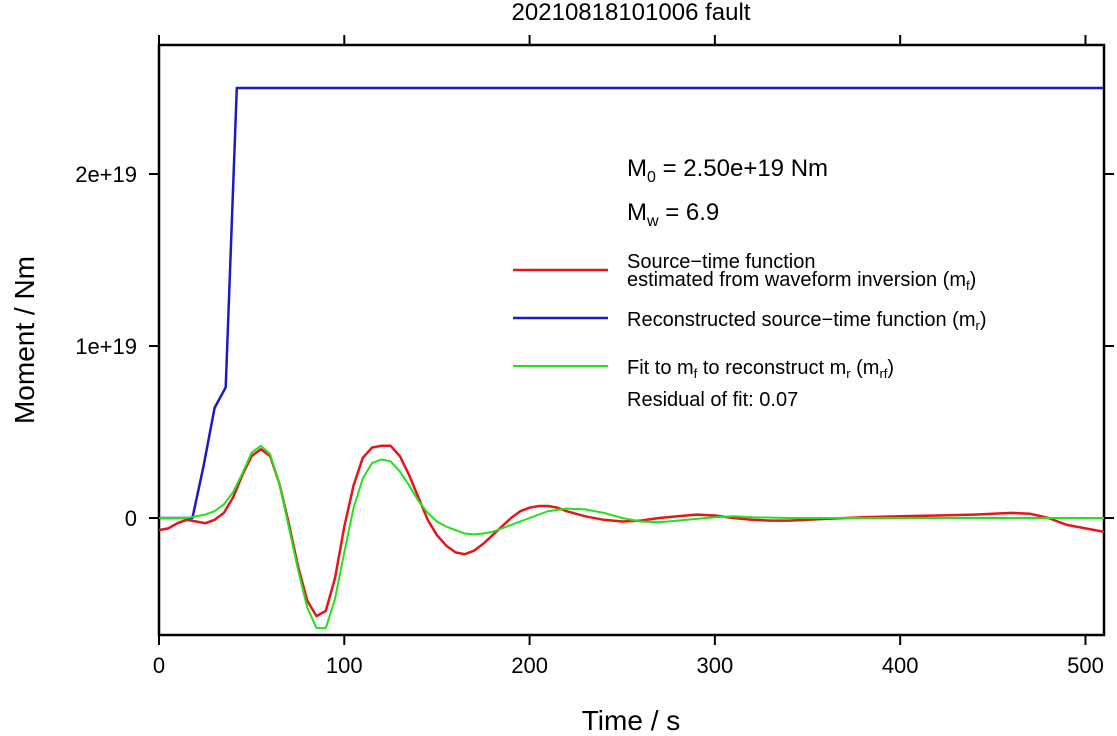 The height and width of the screenshot is (736, 1117). I want to click on legend-label-mr: Reconstructed source−time function (mr), so click(807, 321).